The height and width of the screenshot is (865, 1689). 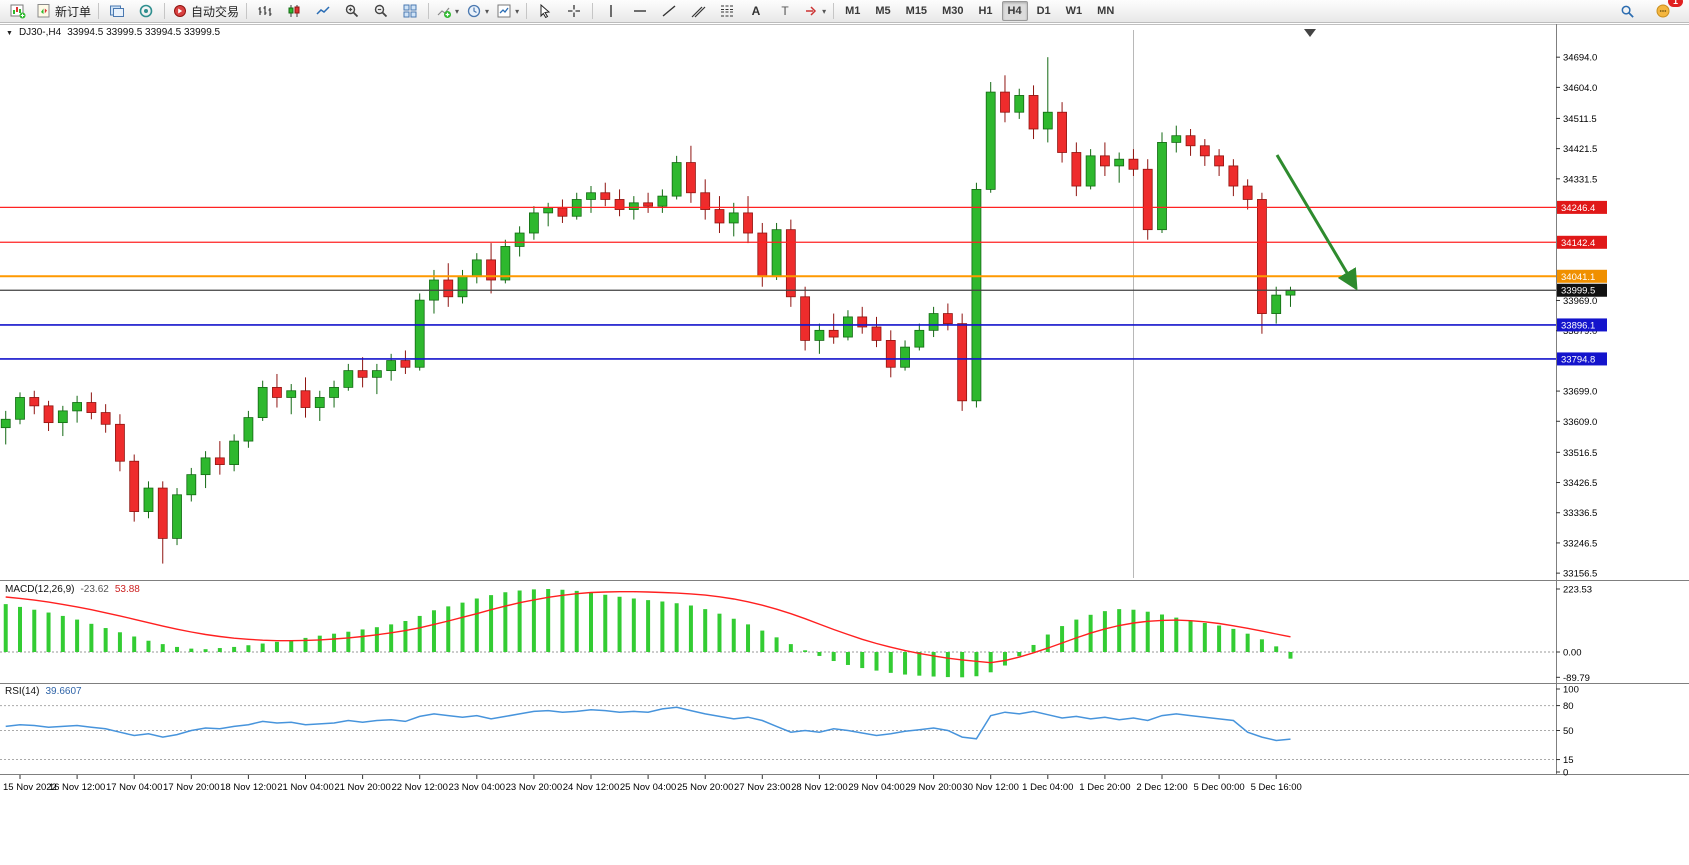 I want to click on indicators-button: ▾, so click(x=447, y=11).